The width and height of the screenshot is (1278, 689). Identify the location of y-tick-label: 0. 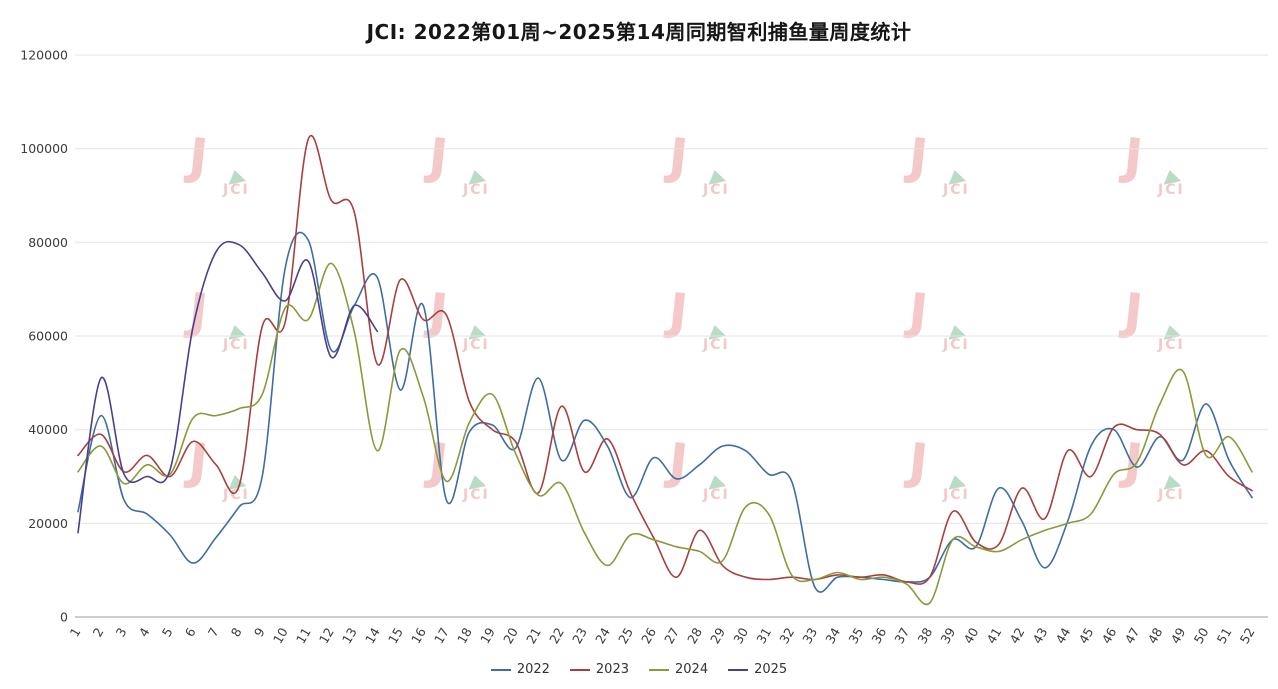
(64, 617).